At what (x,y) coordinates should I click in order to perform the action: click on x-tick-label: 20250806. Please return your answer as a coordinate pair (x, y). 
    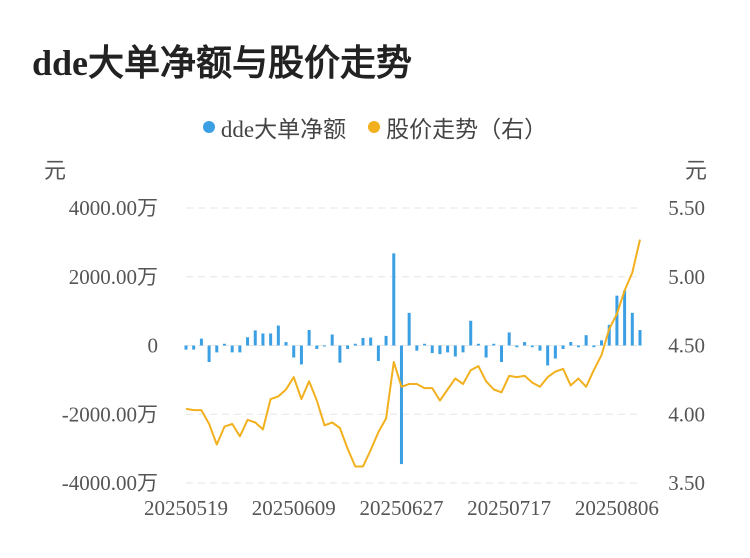
    Looking at the image, I should click on (617, 508).